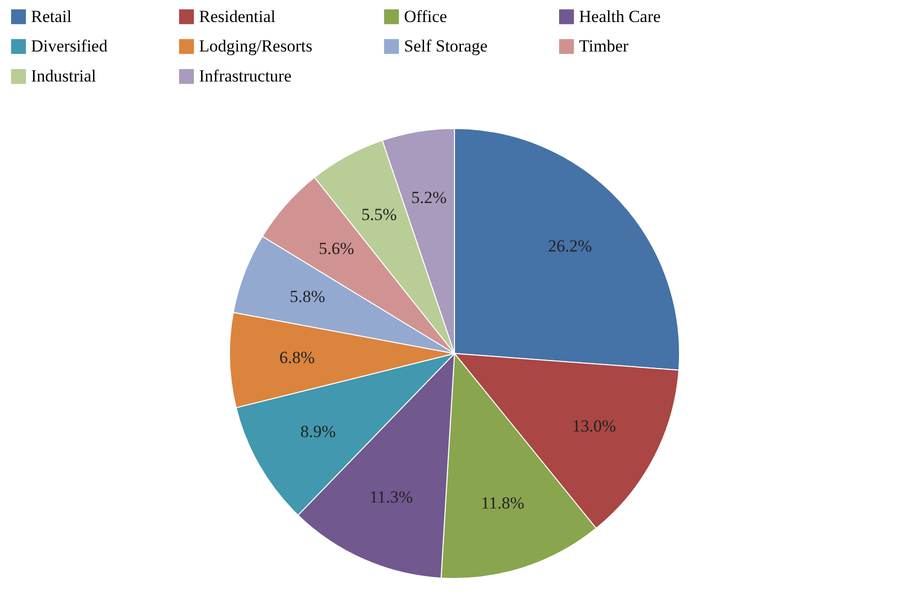 The image size is (909, 609). Describe the element at coordinates (297, 358) in the screenshot. I see `data-label: 6.8%` at that location.